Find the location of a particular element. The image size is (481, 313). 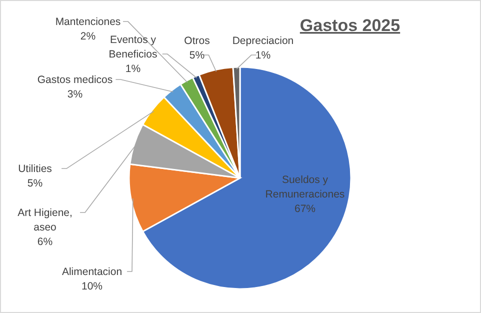

data-label: 6% is located at coordinates (45, 242).